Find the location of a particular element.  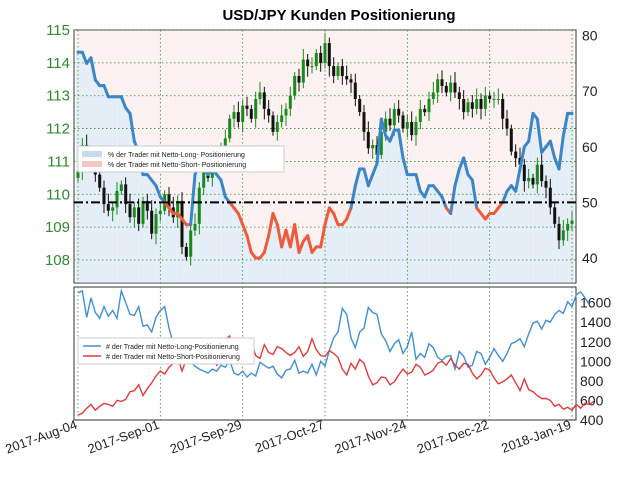

bottom-right-tick-label: 600 is located at coordinates (592, 400).